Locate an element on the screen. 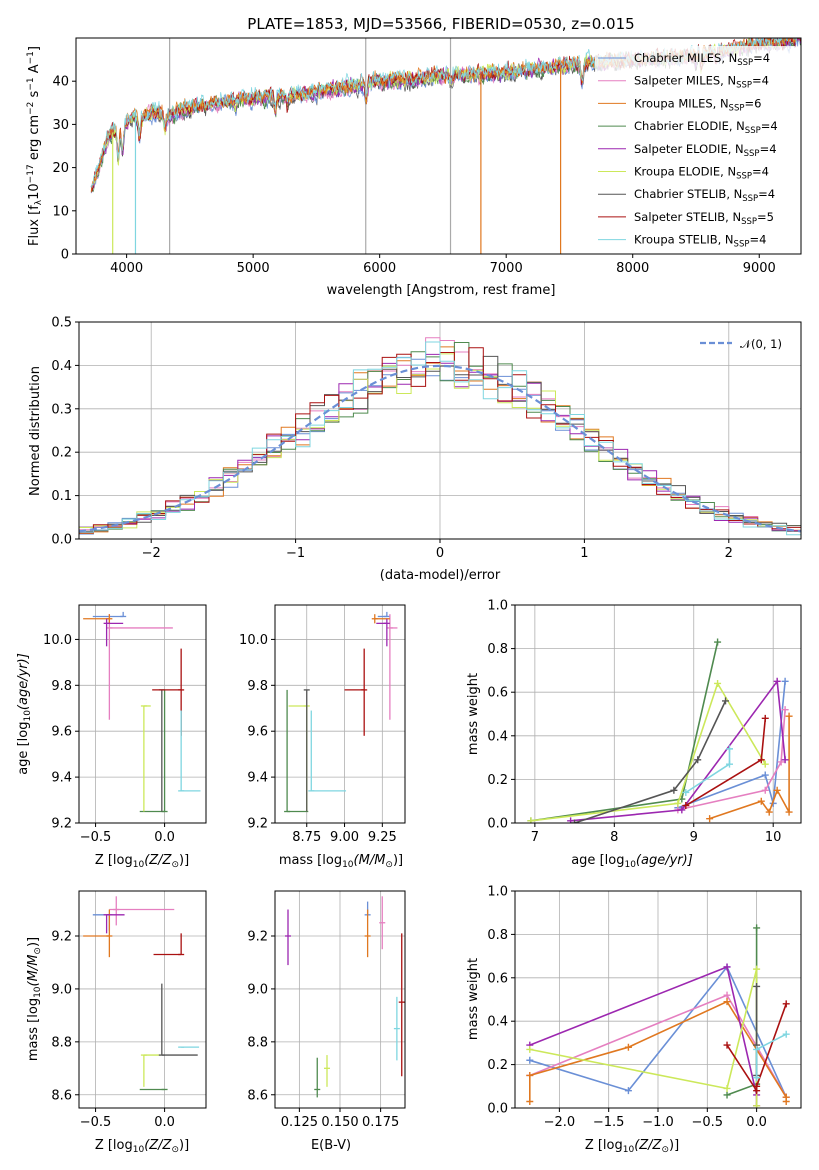 This screenshot has height=1170, width=819. age-vs-metallicity-plot-area: −0.5 0.0 9.2 9.4 9.6 9.8 10.0 is located at coordinates (125, 724).